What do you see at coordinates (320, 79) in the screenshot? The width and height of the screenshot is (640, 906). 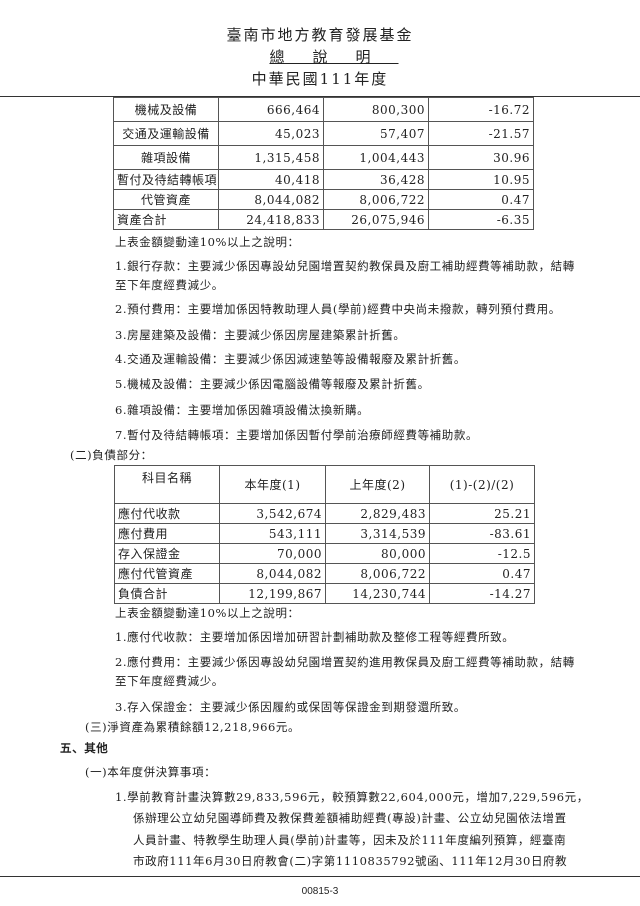 I see `fiscal-year: 中華民國111年度` at bounding box center [320, 79].